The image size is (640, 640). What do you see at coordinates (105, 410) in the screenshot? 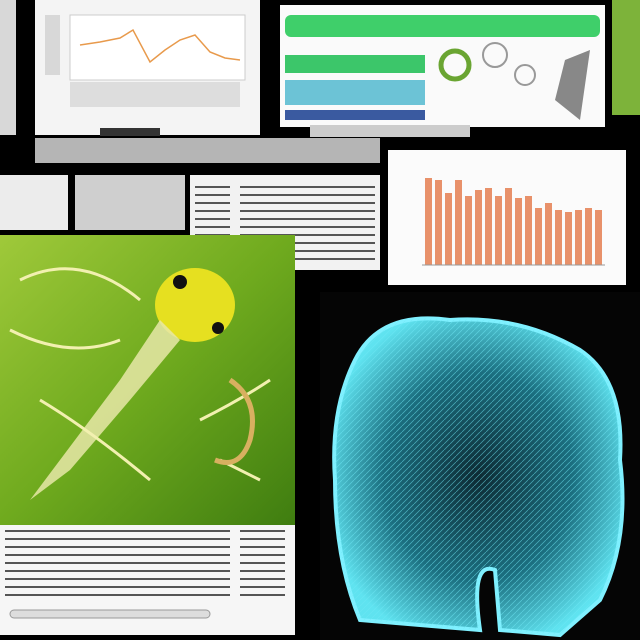
I see `insect-body` at bounding box center [105, 410].